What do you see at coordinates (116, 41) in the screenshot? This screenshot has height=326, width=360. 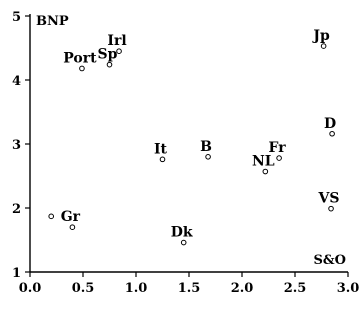 I see `point-label: Irl` at bounding box center [116, 41].